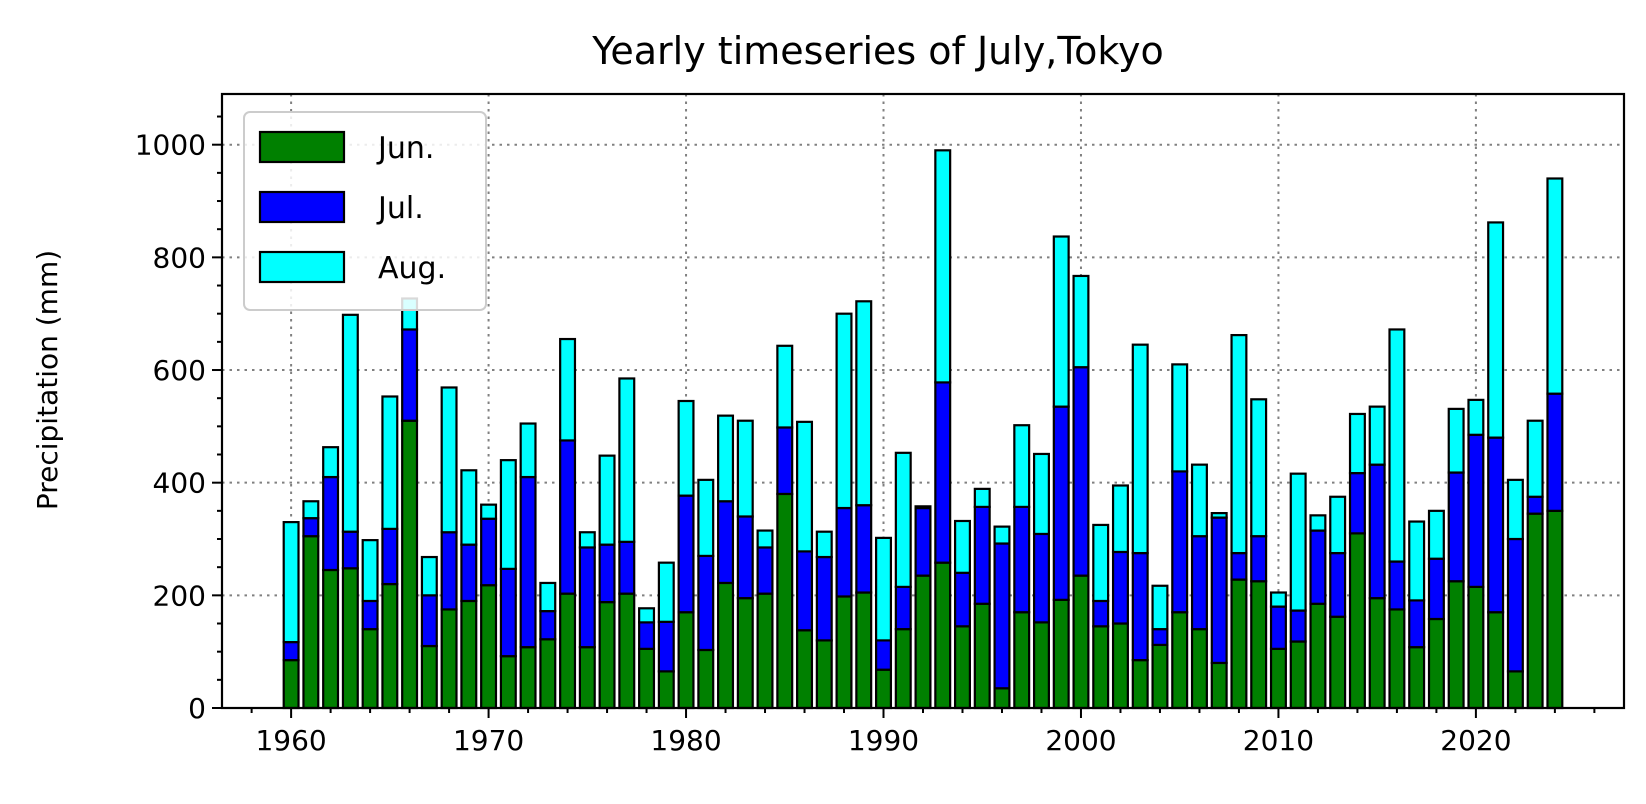  What do you see at coordinates (1417, 561) in the screenshot?
I see `bar-aug-2017` at bounding box center [1417, 561].